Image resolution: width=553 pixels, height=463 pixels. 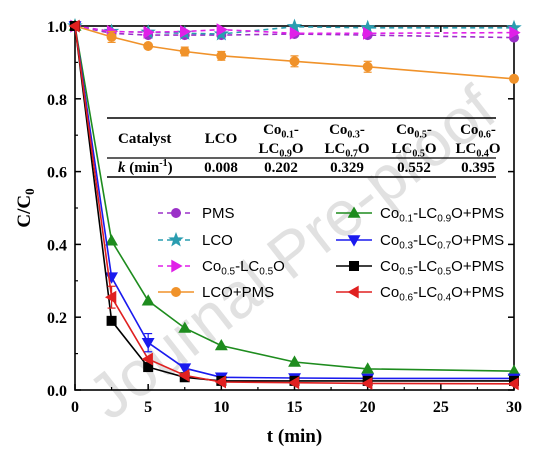 What do you see at coordinates (221, 407) in the screenshot?
I see `x-tick-label: 10` at bounding box center [221, 407].